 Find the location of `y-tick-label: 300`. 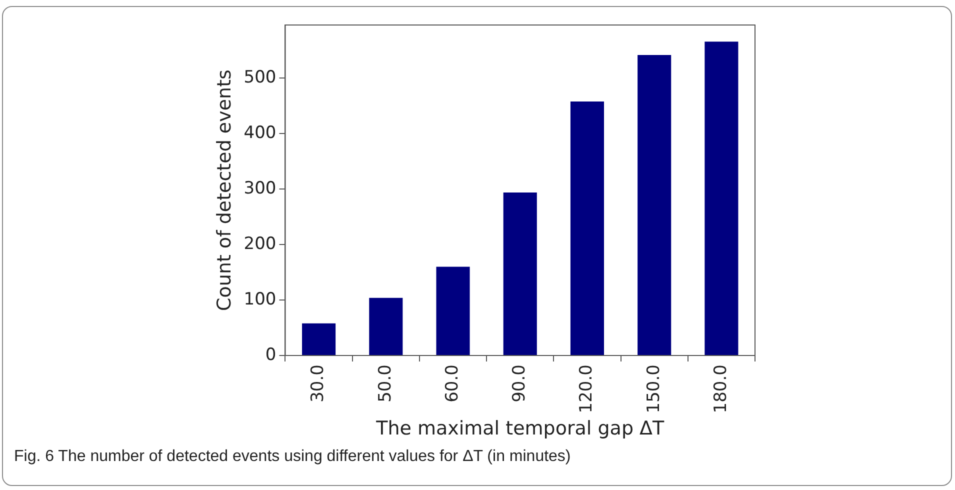

y-tick-label: 300 is located at coordinates (260, 188).